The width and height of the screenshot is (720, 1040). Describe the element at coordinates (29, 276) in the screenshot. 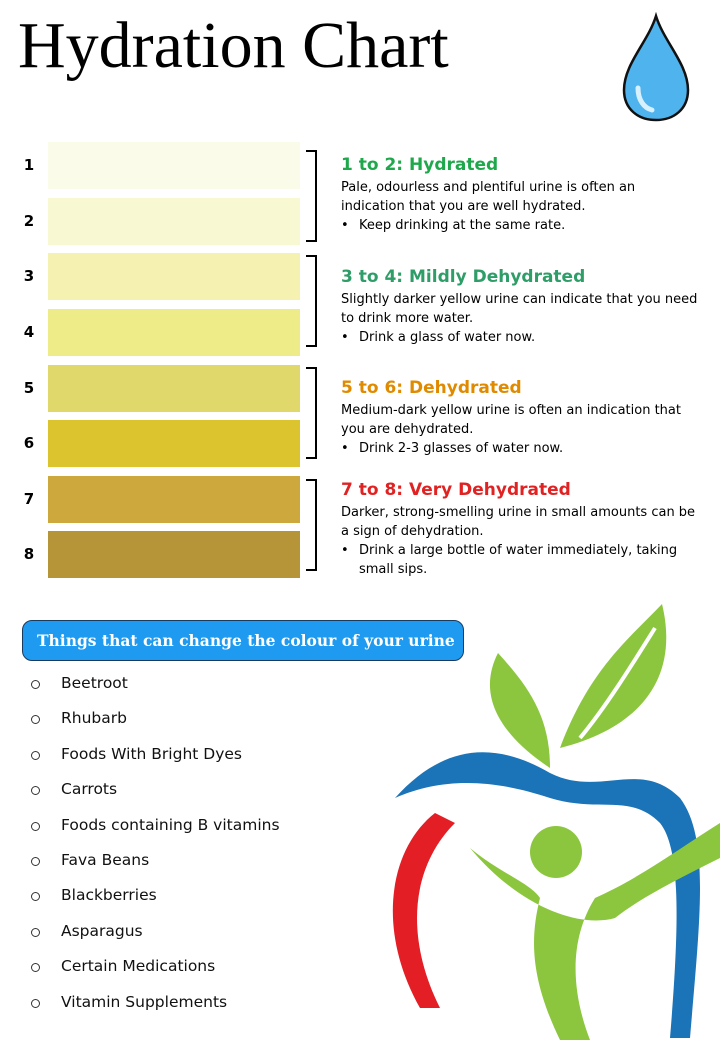

I see `level-number: 3` at that location.